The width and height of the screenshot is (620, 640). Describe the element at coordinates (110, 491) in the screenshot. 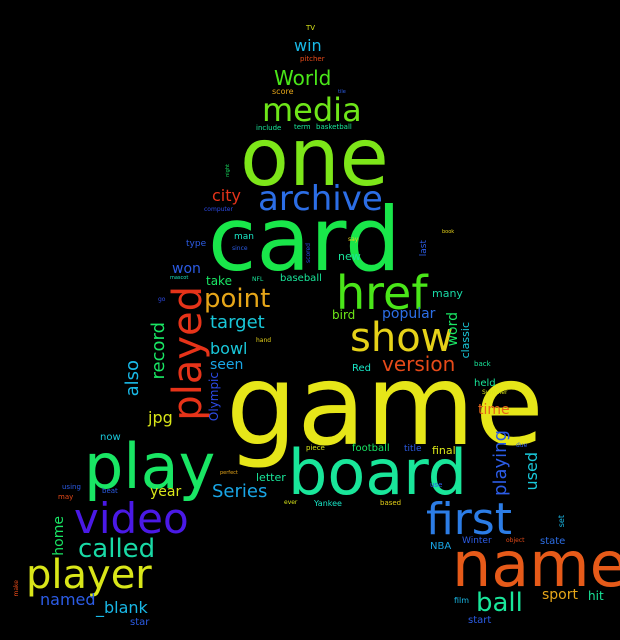

I see `word-beat: beat` at that location.